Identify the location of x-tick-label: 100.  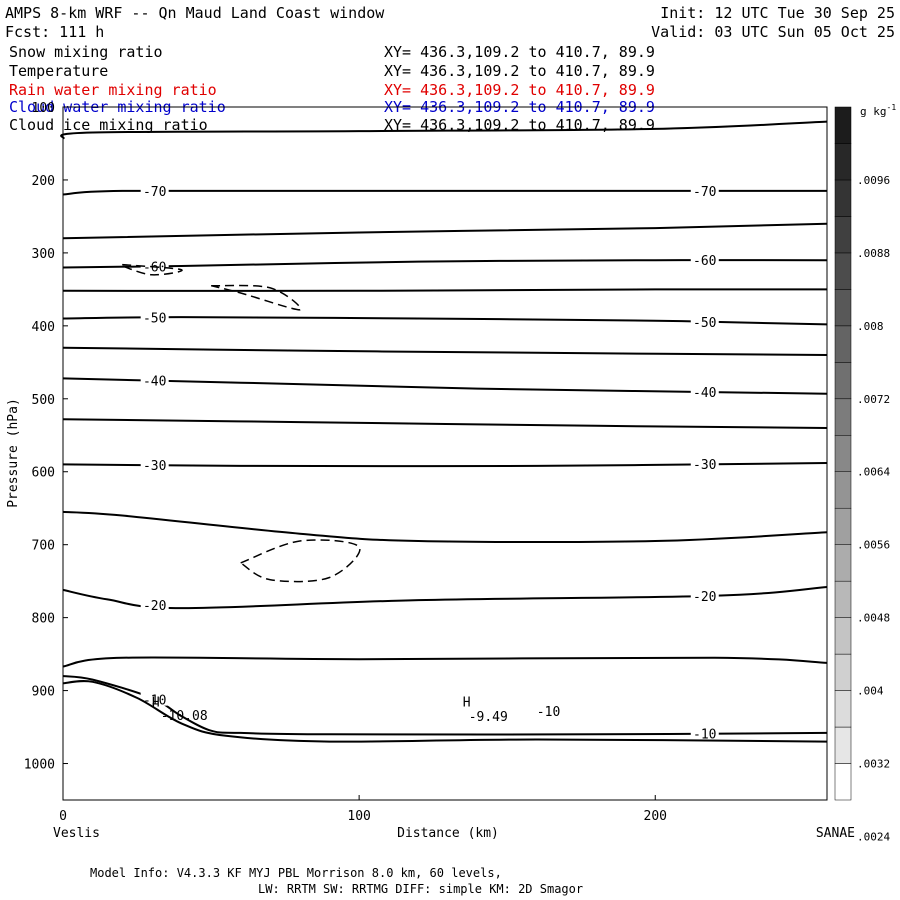
(358, 816).